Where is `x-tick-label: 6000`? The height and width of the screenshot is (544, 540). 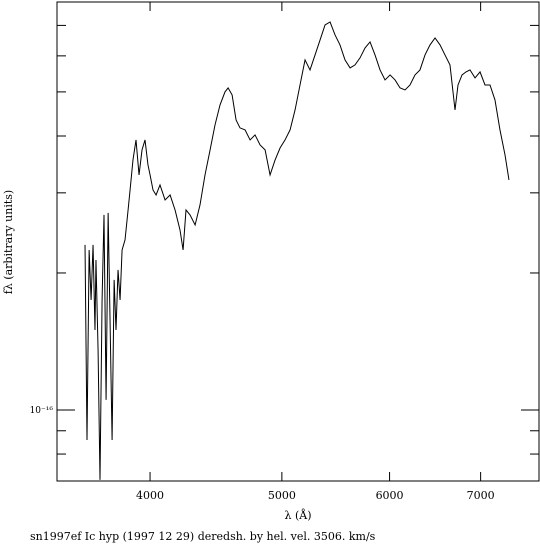
x-tick-label: 6000 is located at coordinates (390, 495).